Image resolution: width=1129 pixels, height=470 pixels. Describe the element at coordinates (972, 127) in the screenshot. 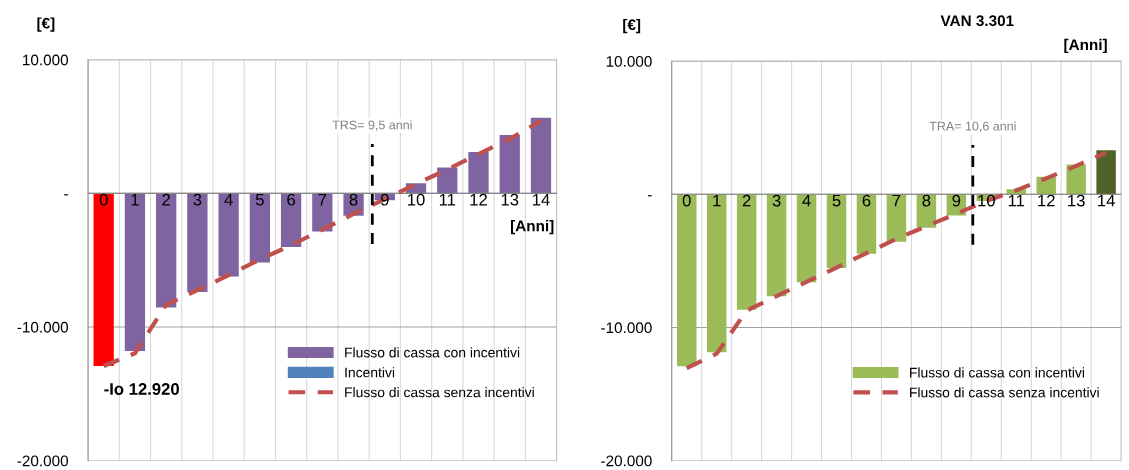

I see `annotation: TRA= 10,6 anni` at that location.